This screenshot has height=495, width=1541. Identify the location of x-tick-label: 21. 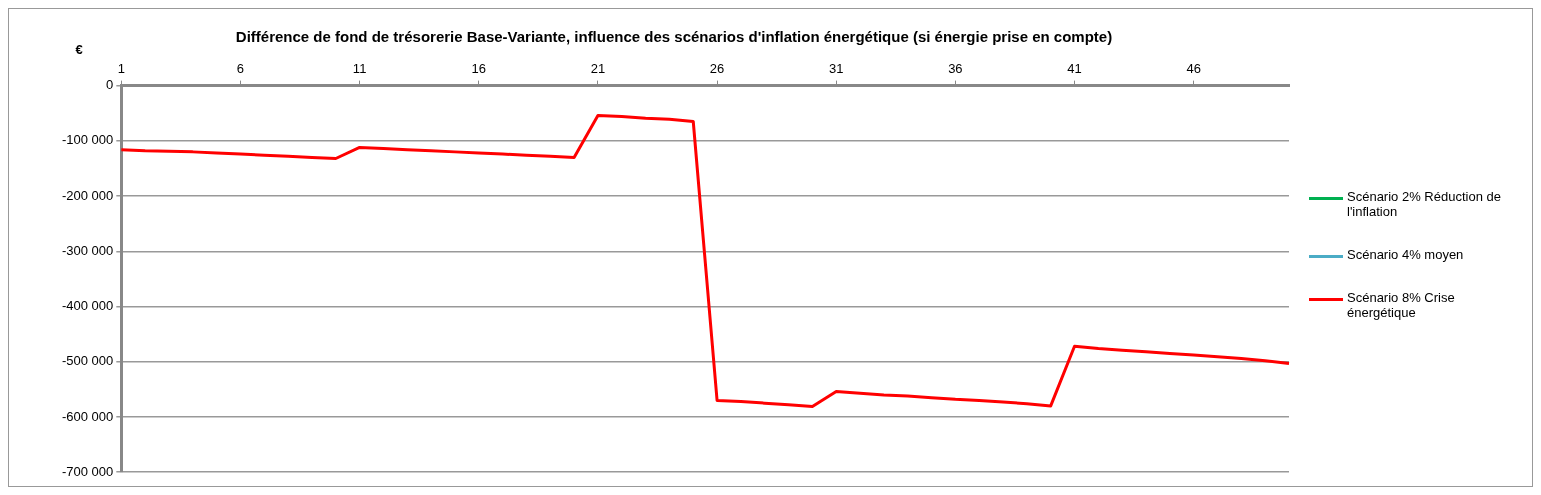
(598, 69).